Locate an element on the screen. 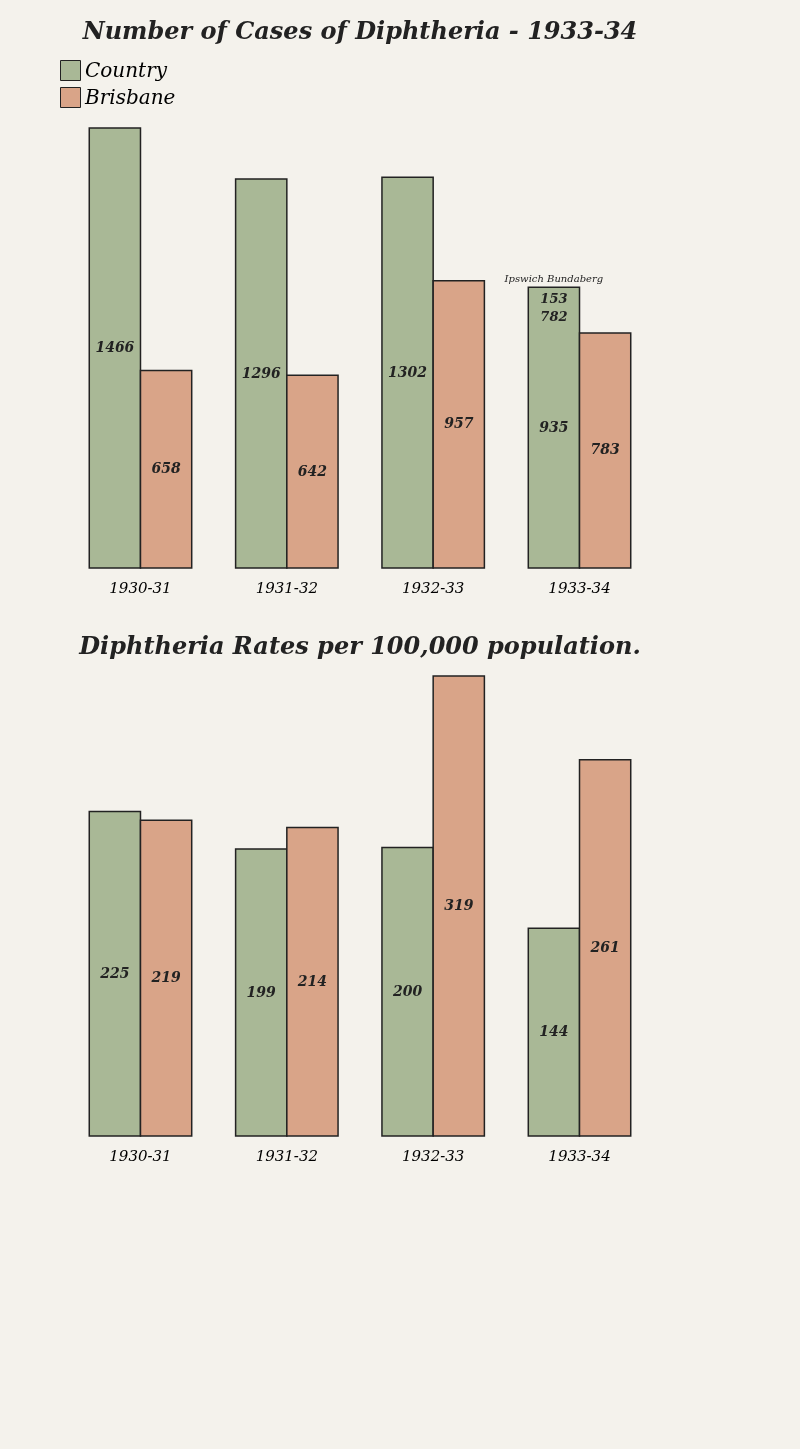  data-label: 319 is located at coordinates (459, 905).